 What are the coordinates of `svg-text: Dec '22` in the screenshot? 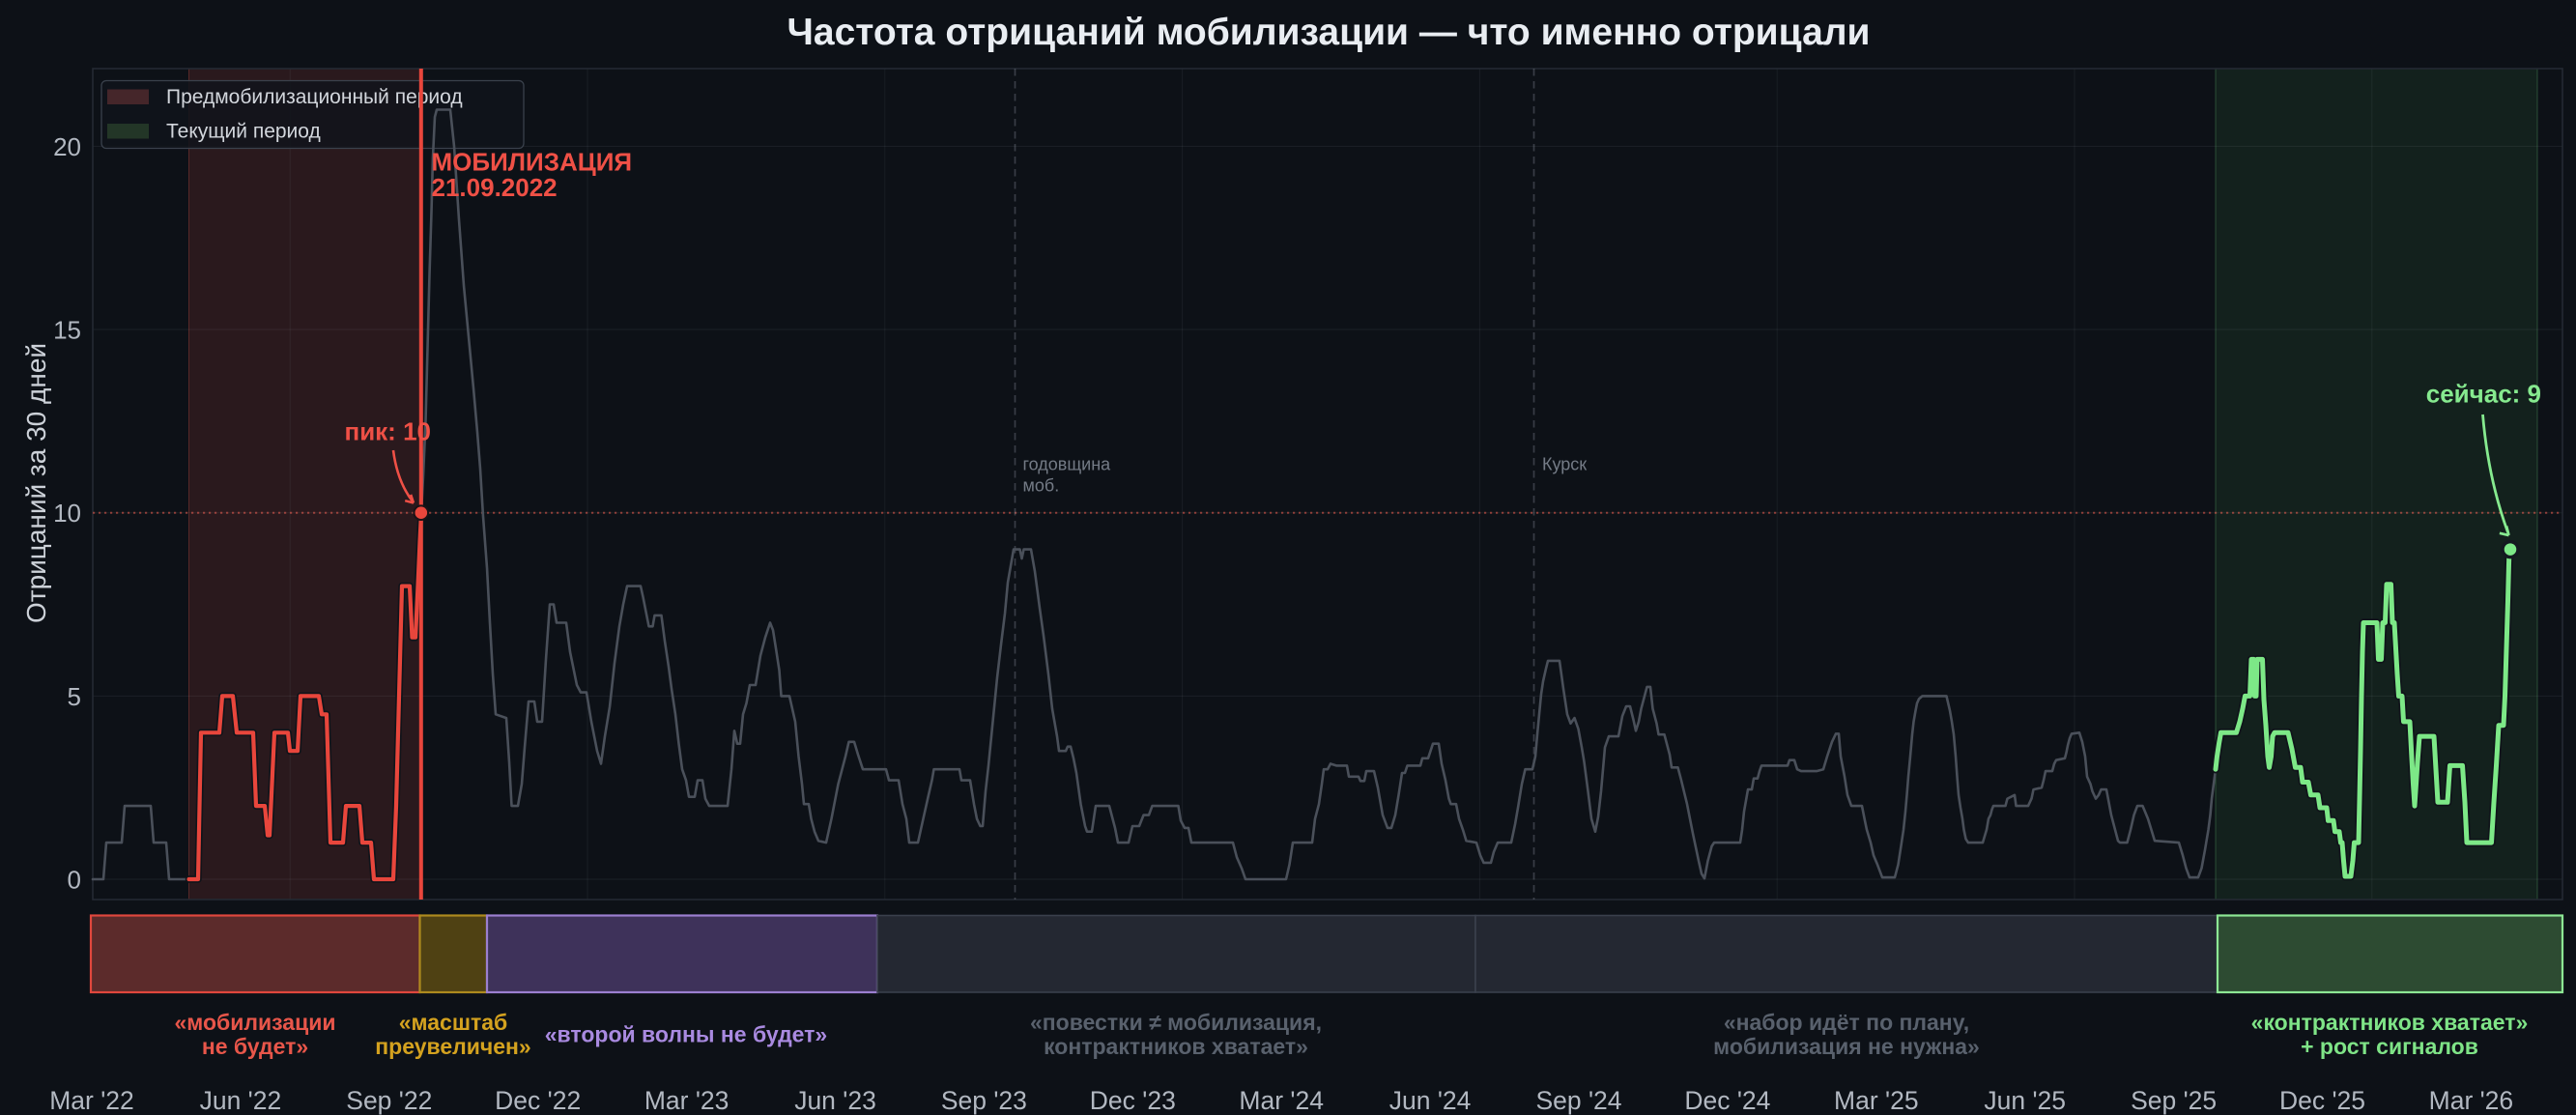 It's located at (538, 1100).